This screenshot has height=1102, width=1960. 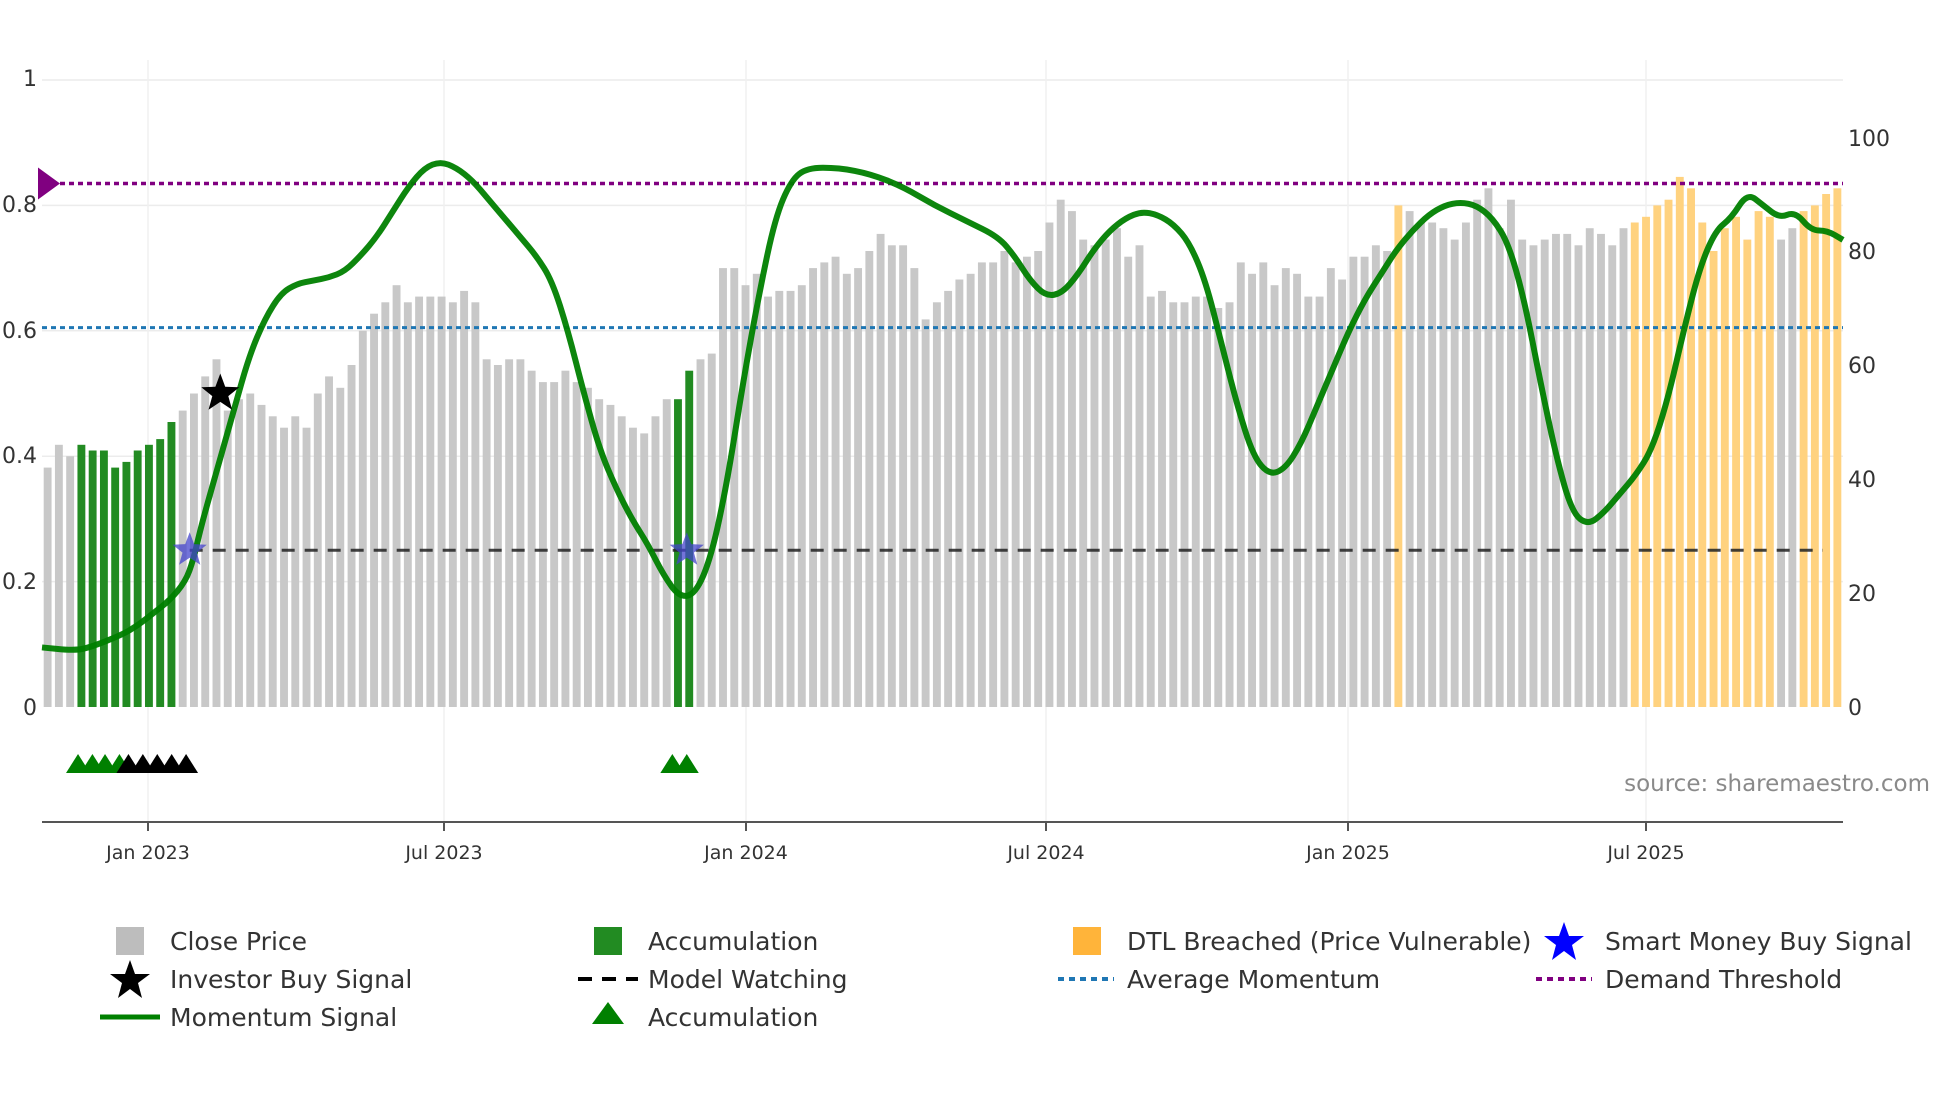 I want to click on blue-star-icon, so click(x=1564, y=941).